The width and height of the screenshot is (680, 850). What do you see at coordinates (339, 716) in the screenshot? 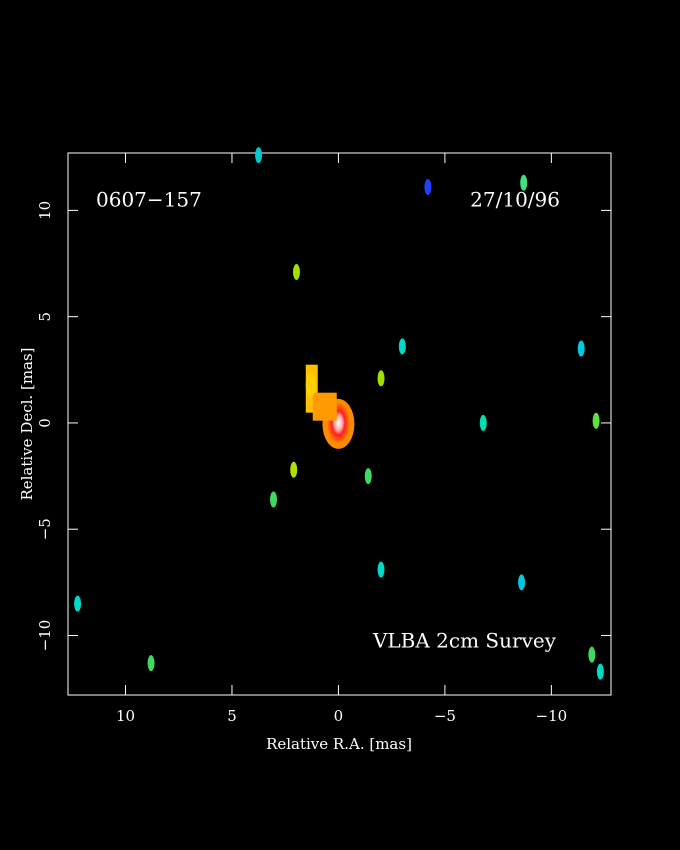
I see `x-tick-label: 0` at bounding box center [339, 716].